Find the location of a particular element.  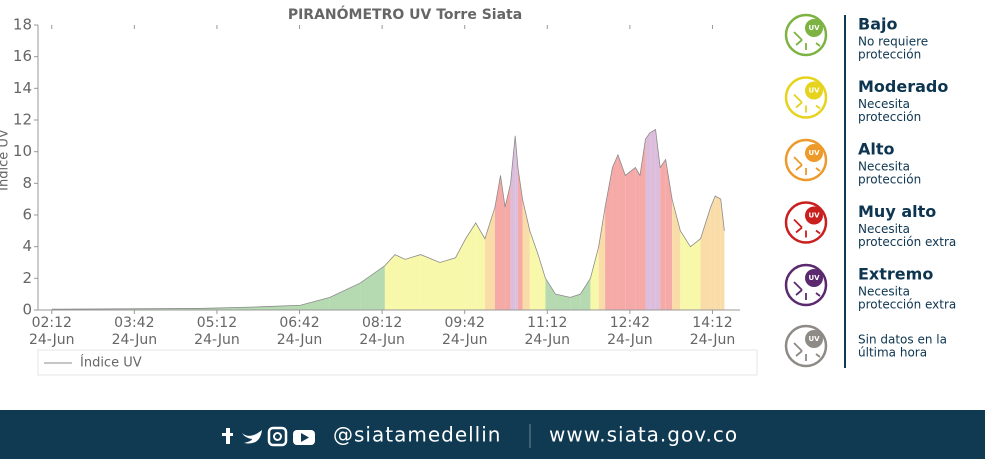

y-tick-label: 14 is located at coordinates (22, 88).